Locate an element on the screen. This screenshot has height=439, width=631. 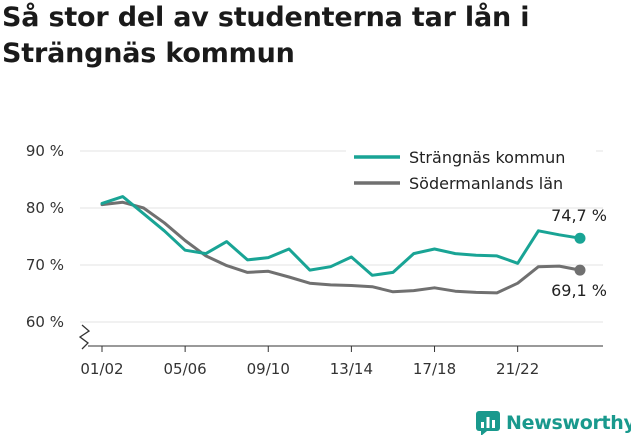
legend-label: Strängnäs kommun is located at coordinates (487, 157).